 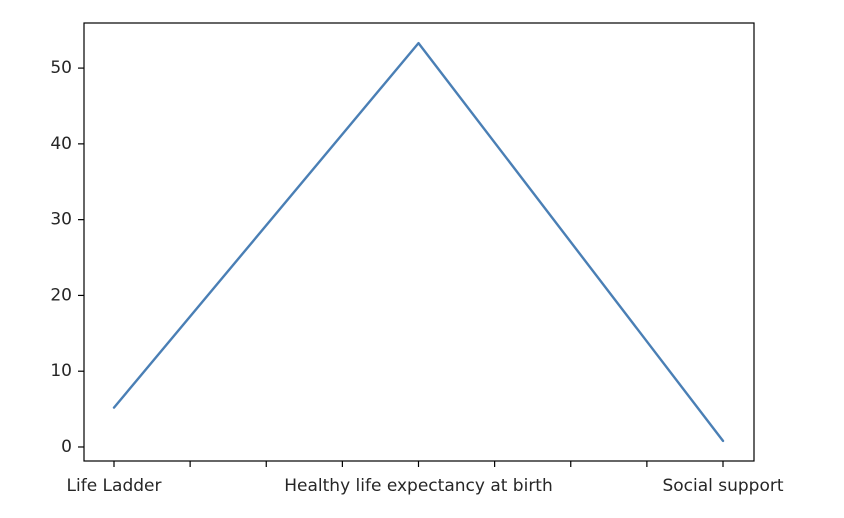 I want to click on y-axis: 0 10 20 30 40 50, so click(x=67, y=257).